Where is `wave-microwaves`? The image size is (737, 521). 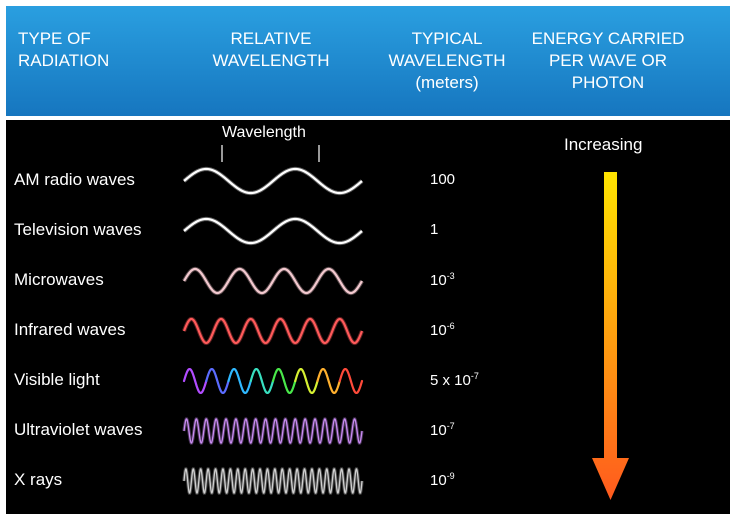
wave-microwaves is located at coordinates (273, 281).